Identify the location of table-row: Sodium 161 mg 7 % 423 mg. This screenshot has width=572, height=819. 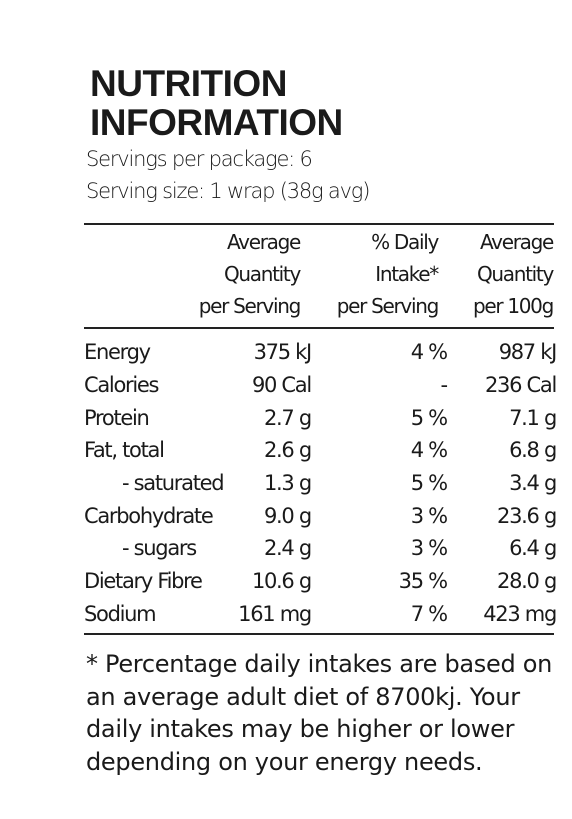
(320, 614).